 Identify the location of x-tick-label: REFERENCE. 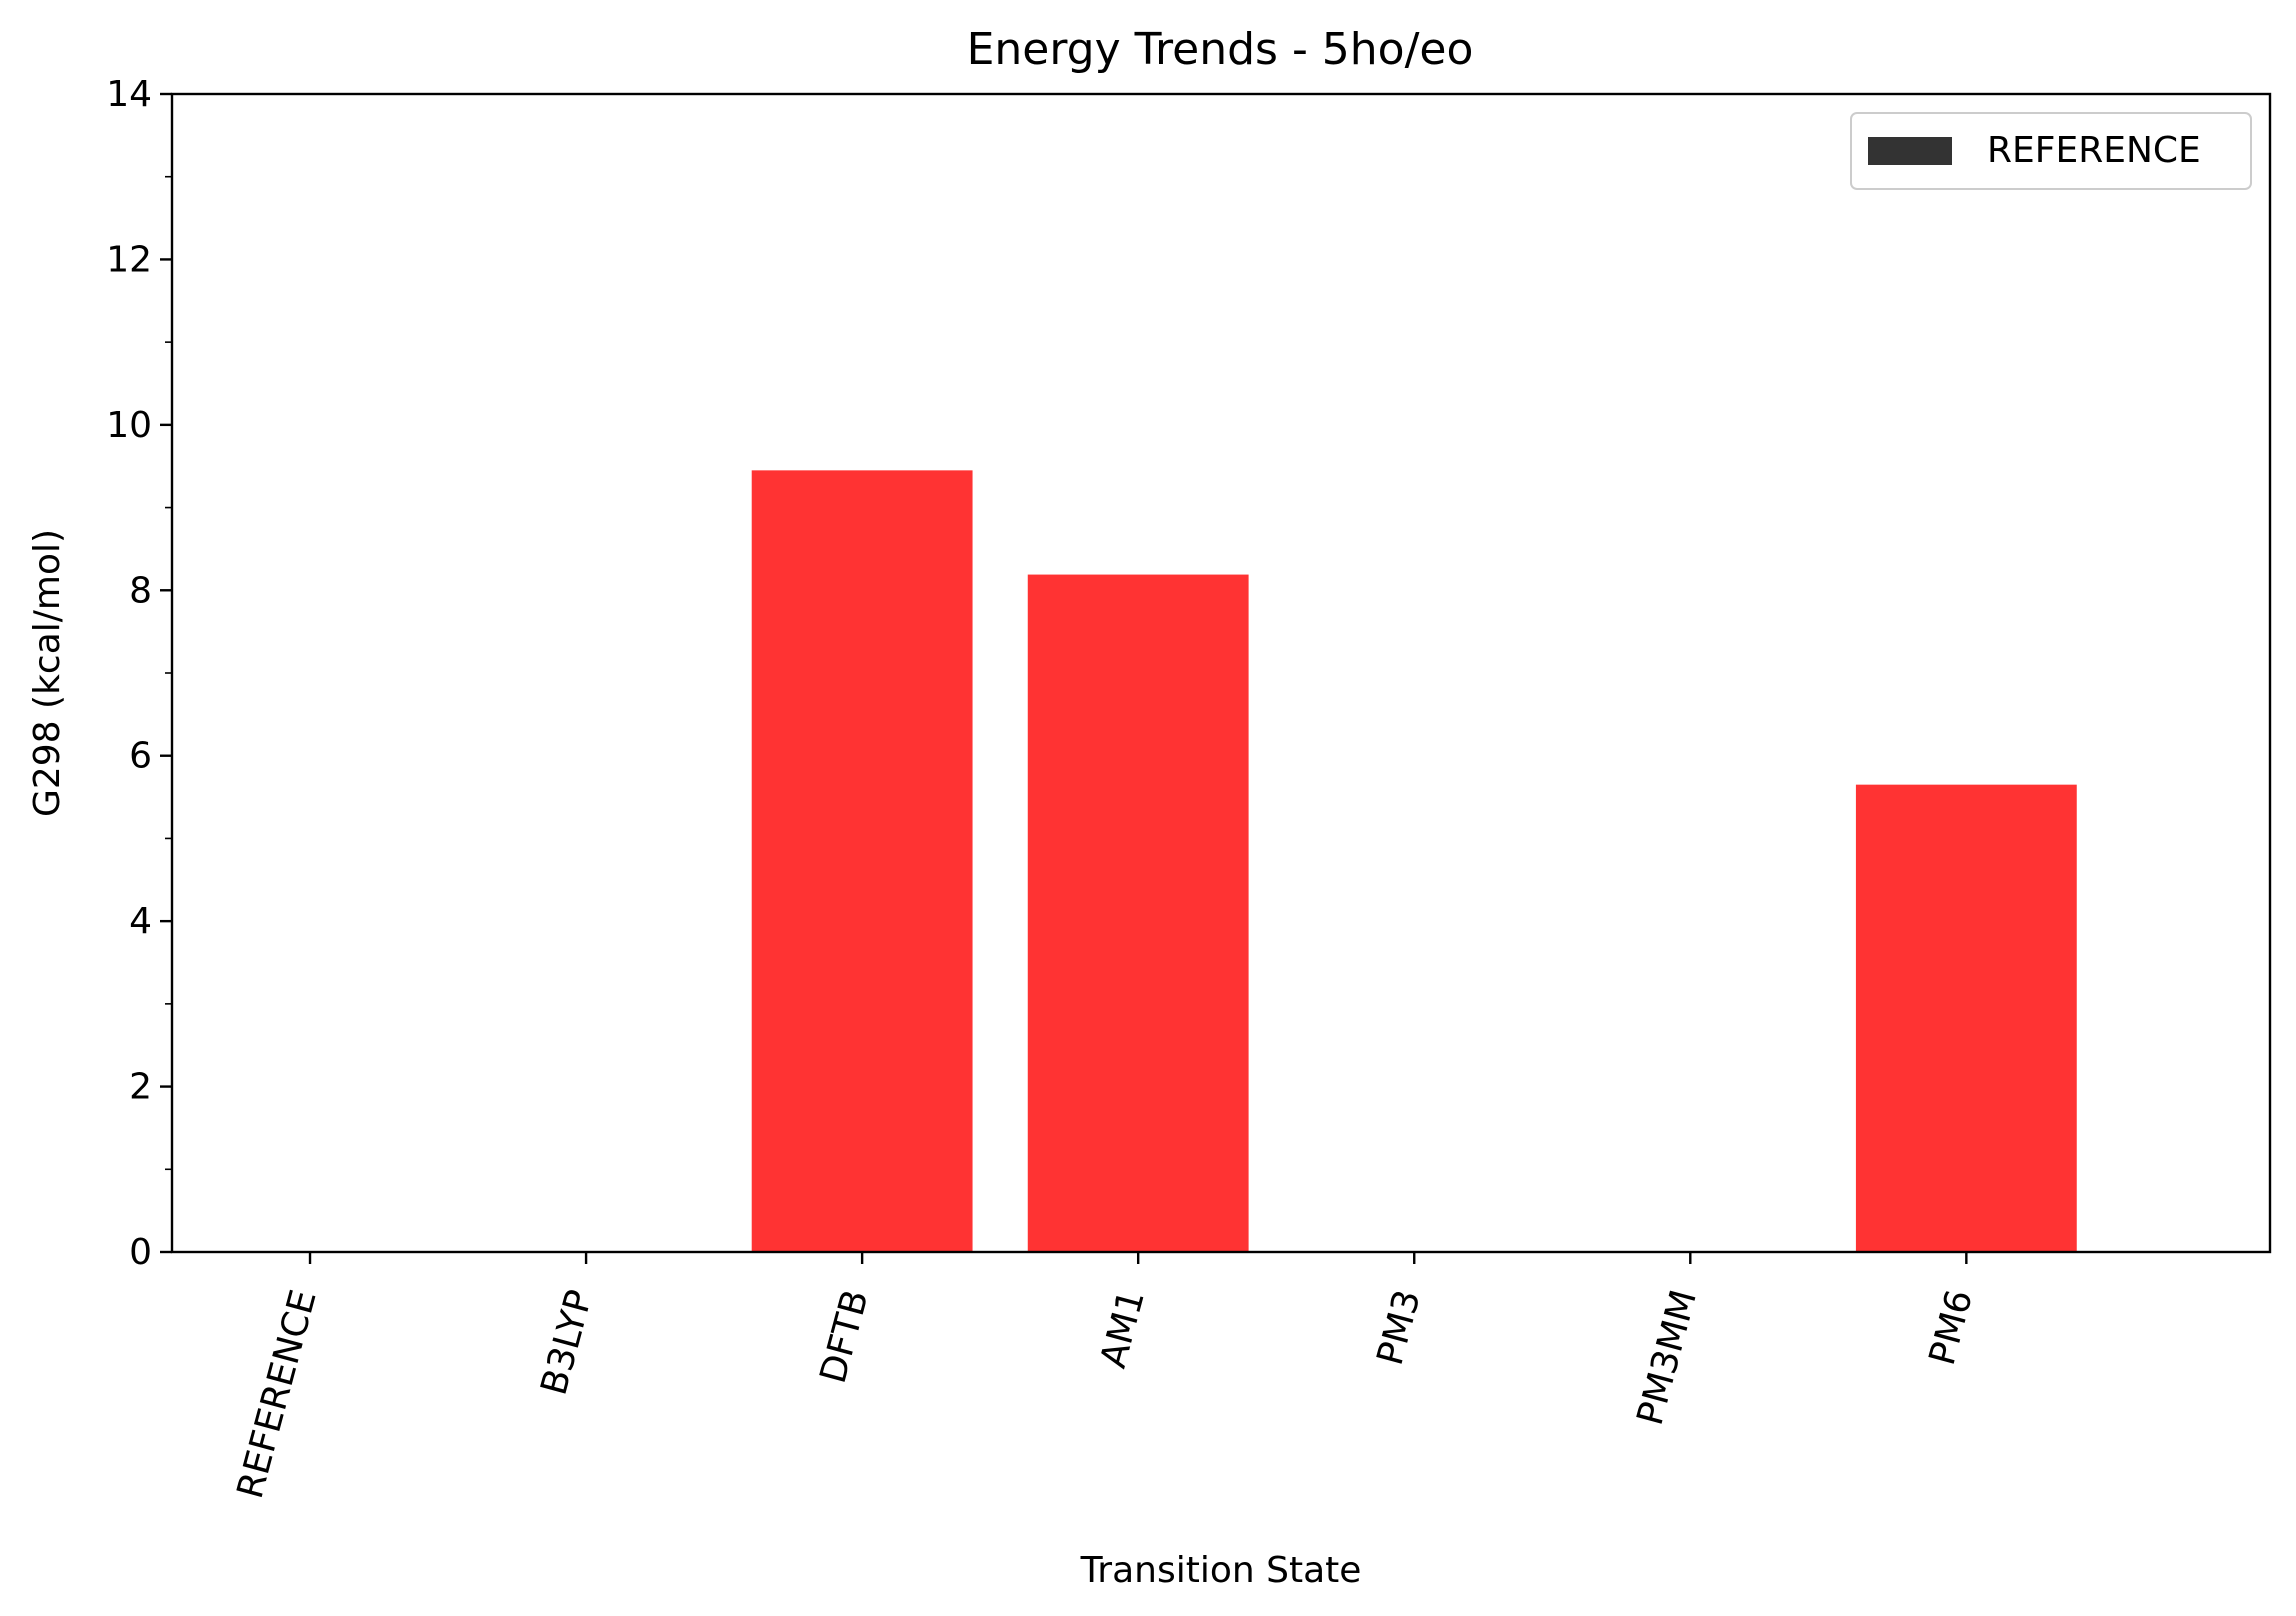
(277, 1394).